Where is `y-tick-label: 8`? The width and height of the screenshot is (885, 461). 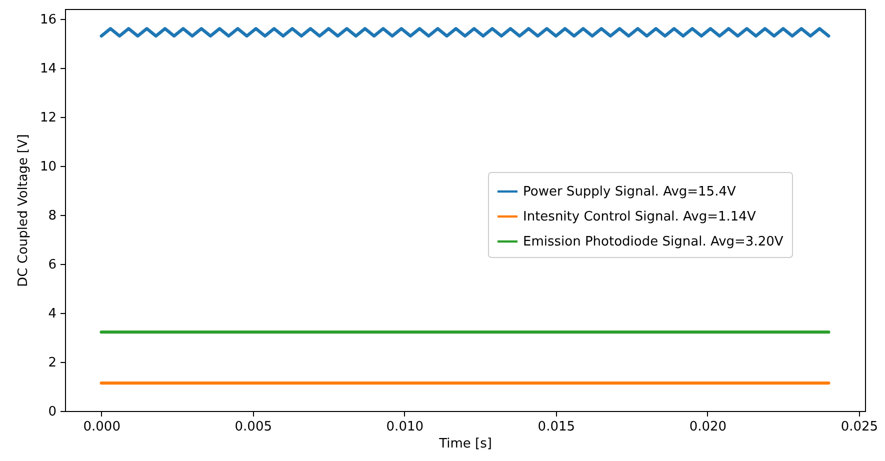
y-tick-label: 8 is located at coordinates (52, 216).